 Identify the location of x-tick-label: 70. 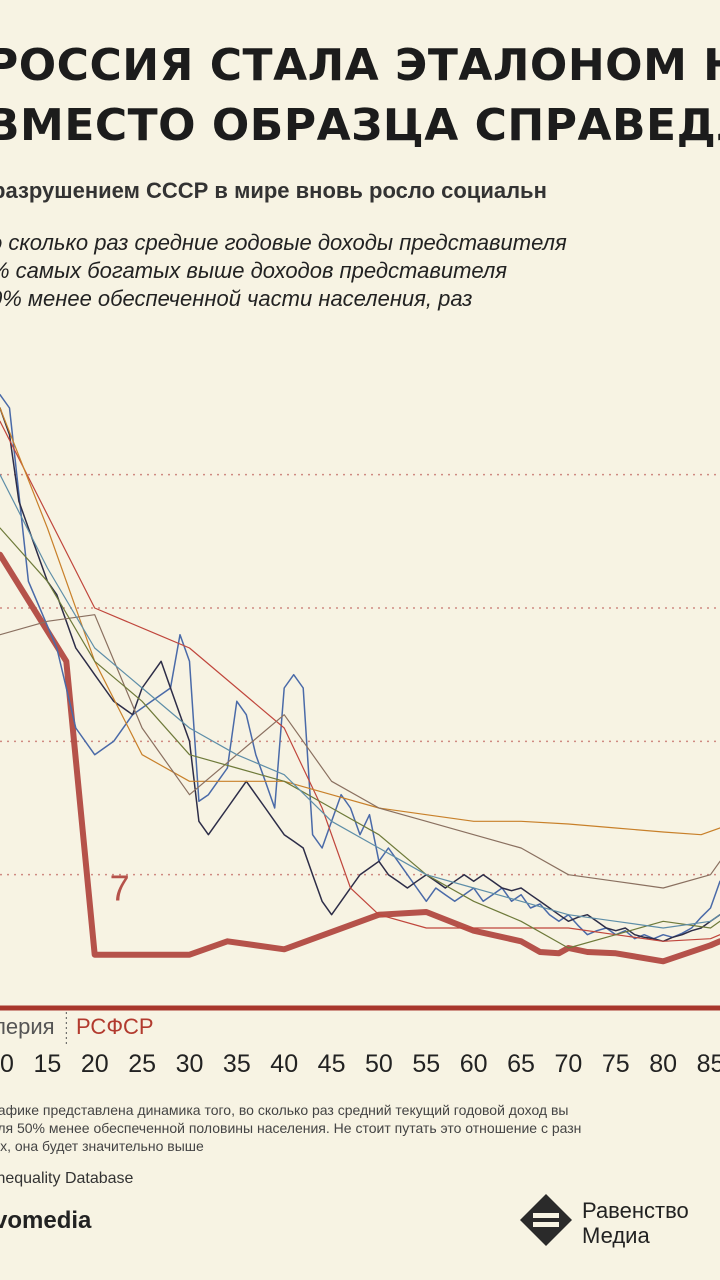
(569, 1064).